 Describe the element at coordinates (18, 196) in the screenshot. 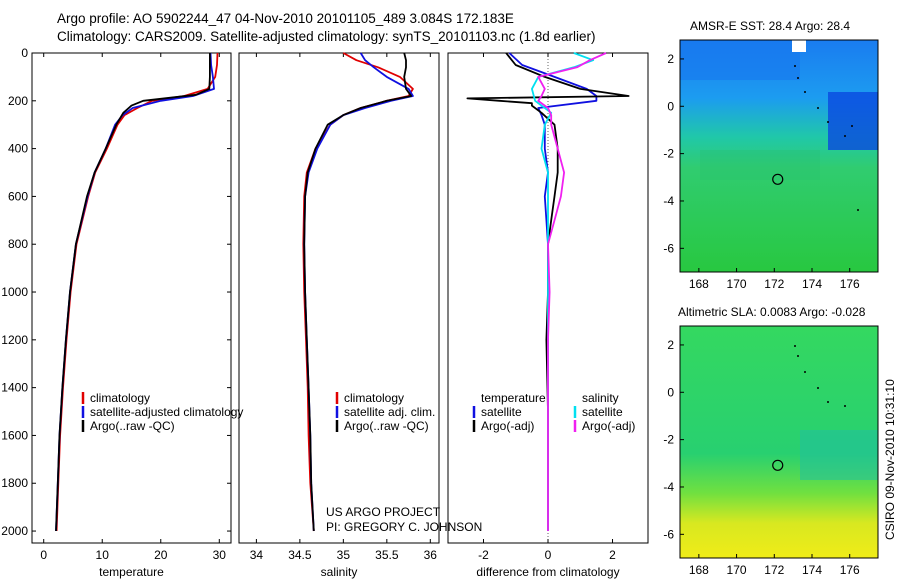

I see `y-tick-label: 600` at that location.